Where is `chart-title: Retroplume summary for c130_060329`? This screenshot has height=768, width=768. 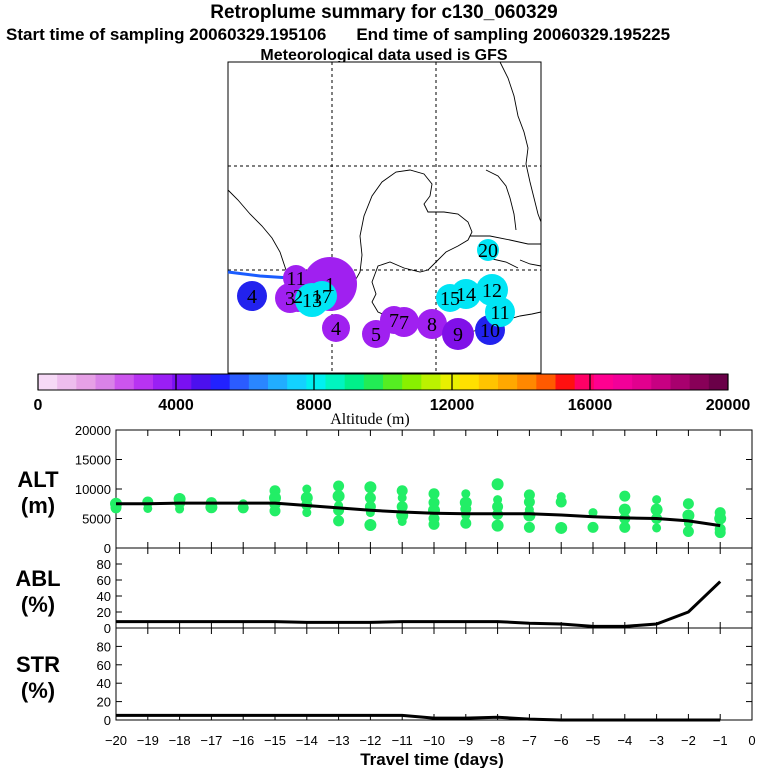
chart-title: Retroplume summary for c130_060329 is located at coordinates (384, 12).